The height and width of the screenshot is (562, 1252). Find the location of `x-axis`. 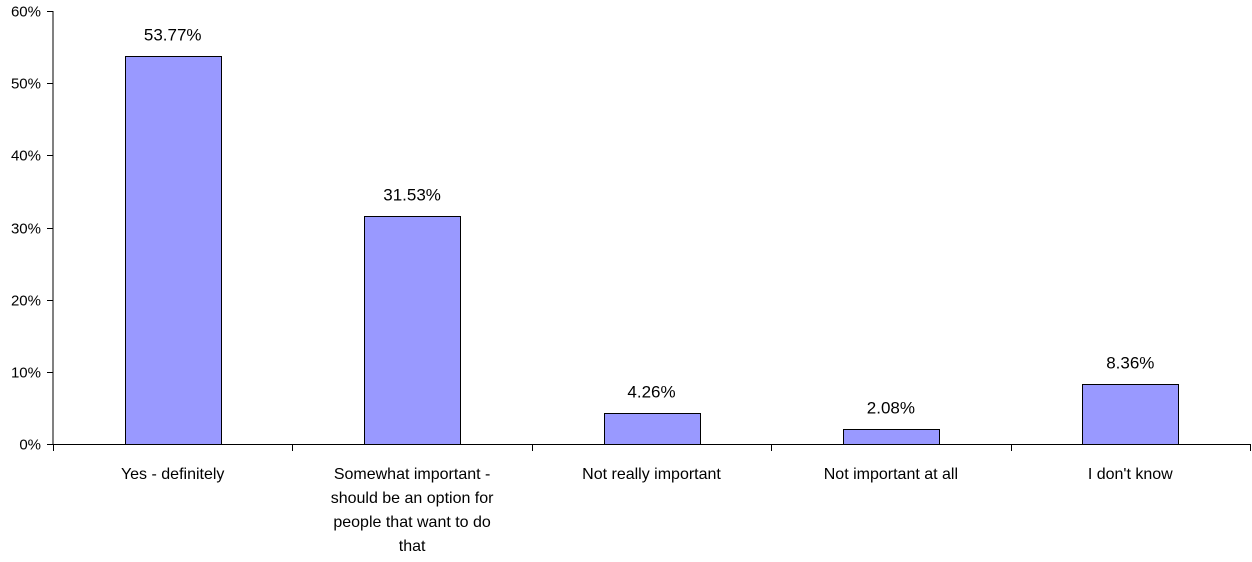

x-axis is located at coordinates (652, 447).